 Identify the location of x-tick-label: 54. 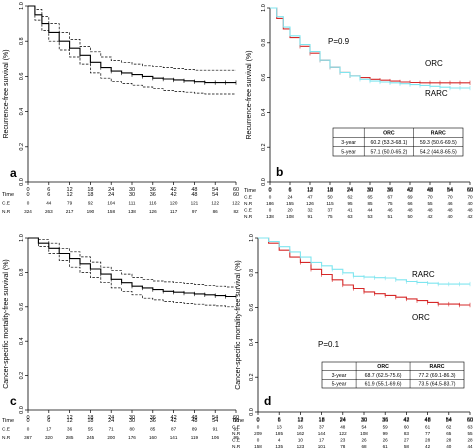
(215, 418).